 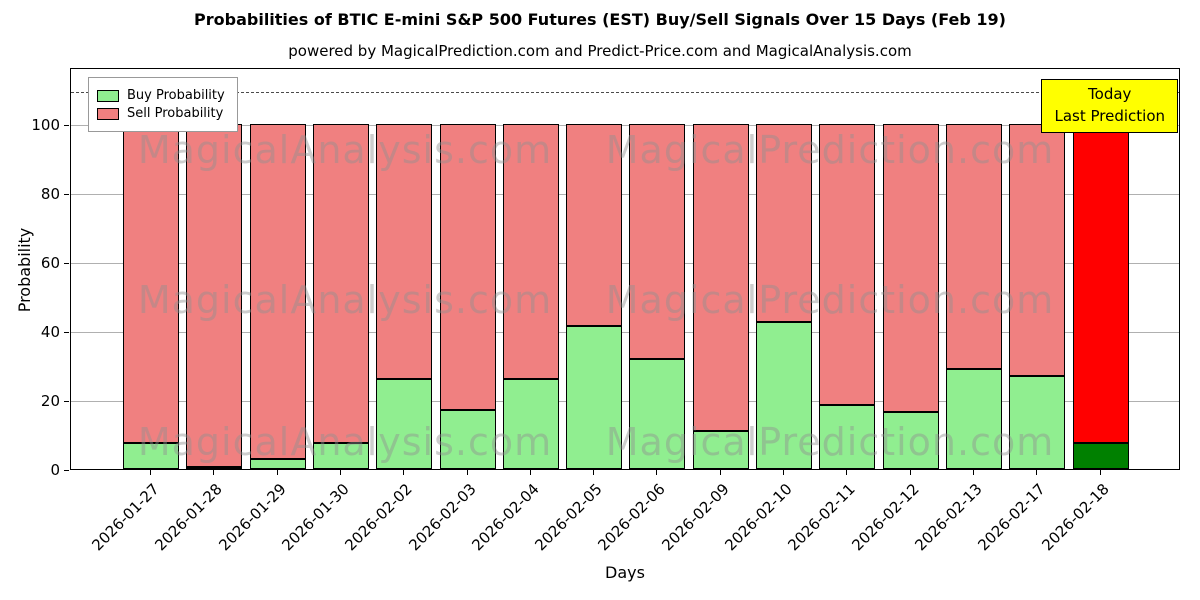 What do you see at coordinates (45, 125) in the screenshot?
I see `y-tick-label: 100` at bounding box center [45, 125].